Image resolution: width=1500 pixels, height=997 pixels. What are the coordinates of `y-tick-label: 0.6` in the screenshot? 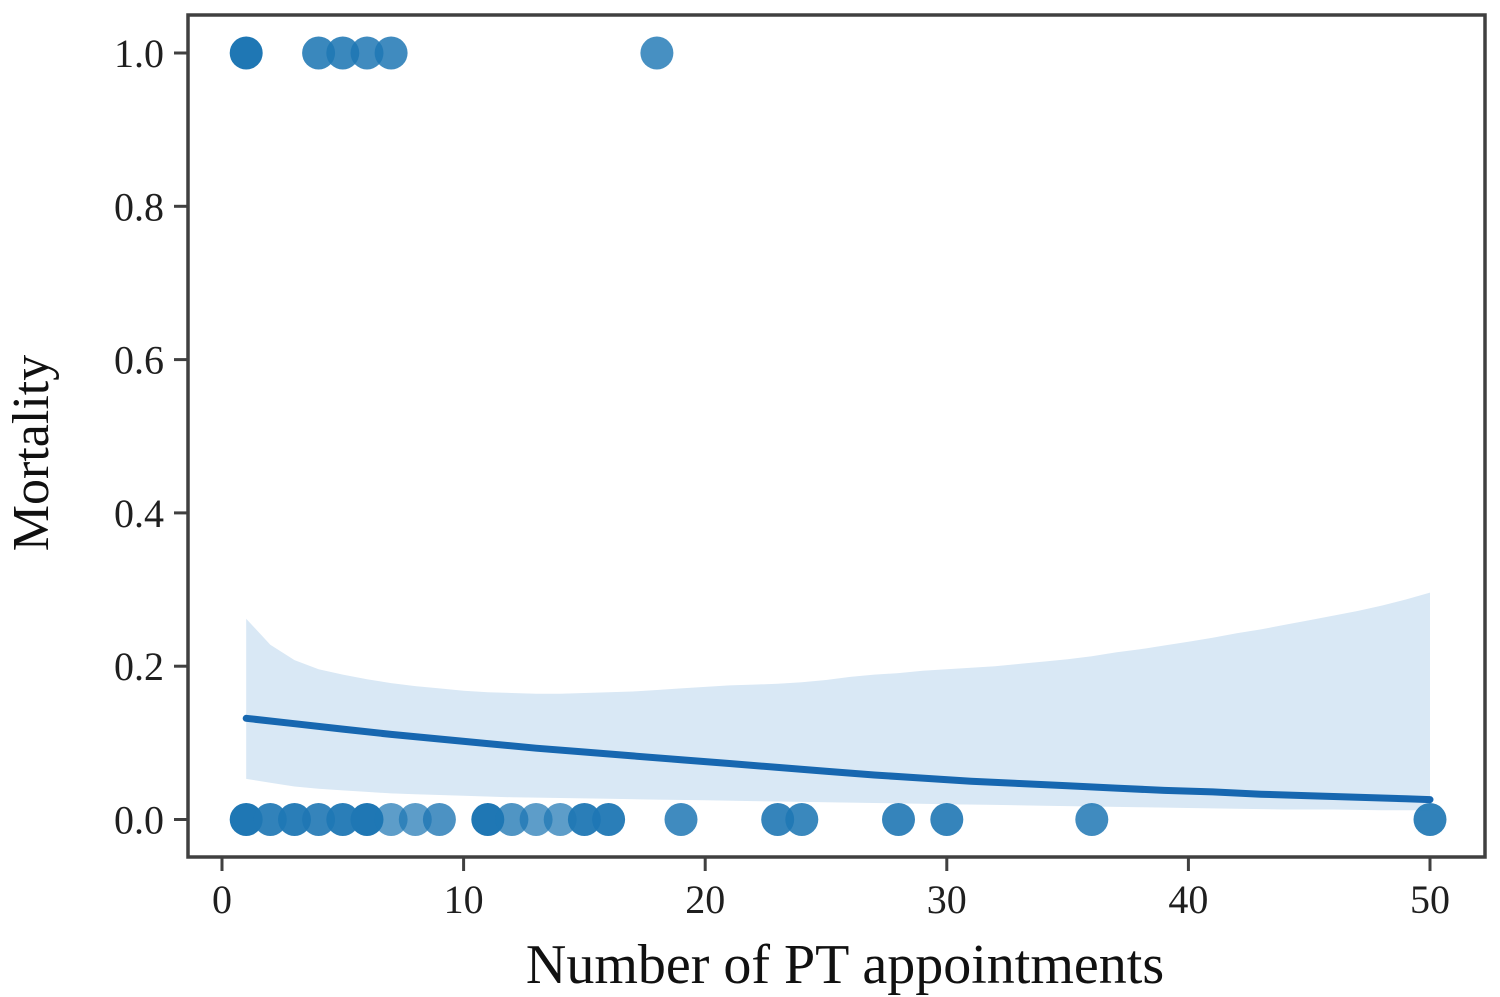 It's located at (139, 360).